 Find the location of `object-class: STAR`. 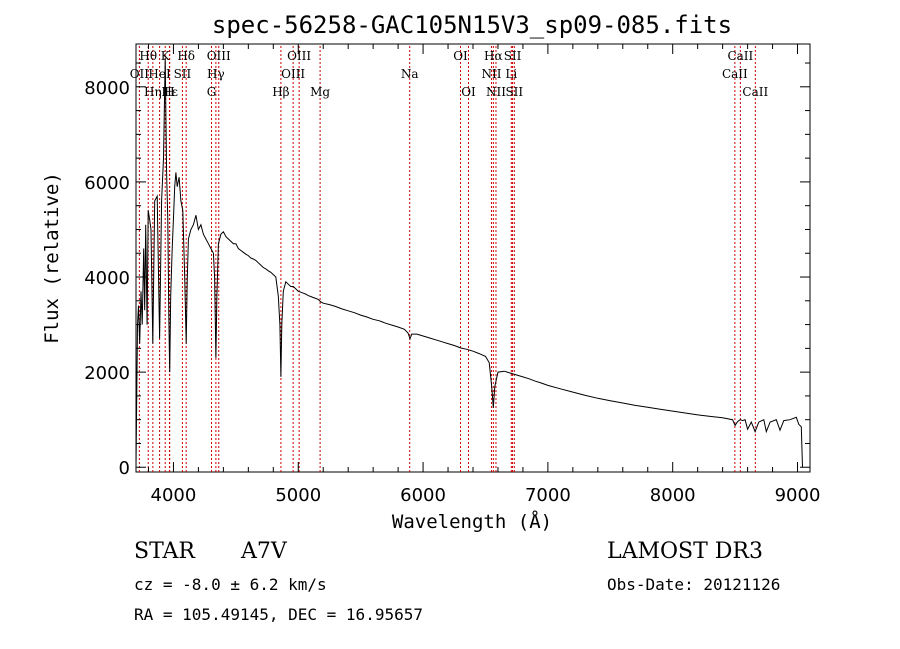

object-class: STAR is located at coordinates (164, 551).